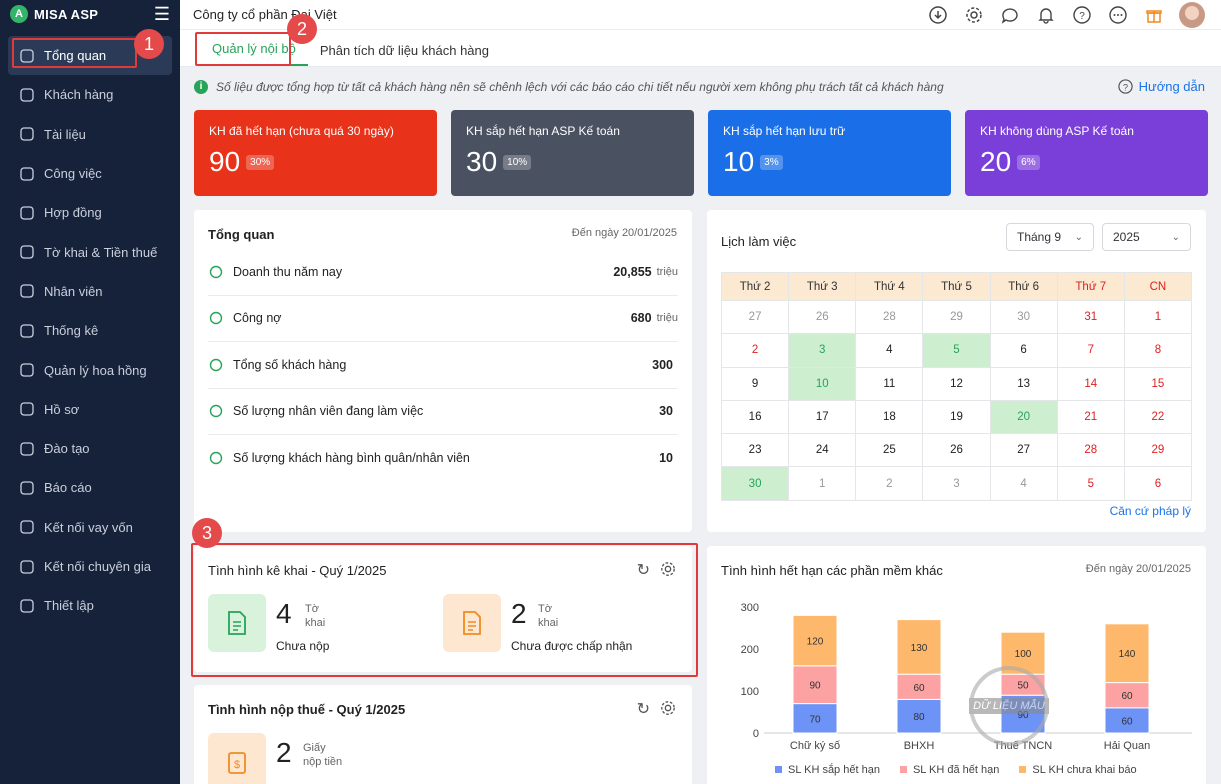 The width and height of the screenshot is (1221, 784). What do you see at coordinates (949, 770) in the screenshot?
I see `legend-item: SL KH đã hết hạn` at bounding box center [949, 770].